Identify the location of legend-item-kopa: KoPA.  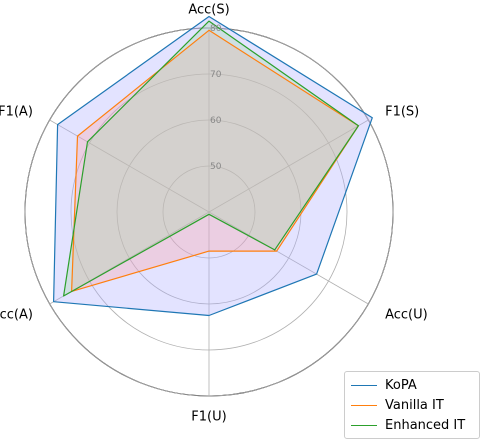
(412, 385).